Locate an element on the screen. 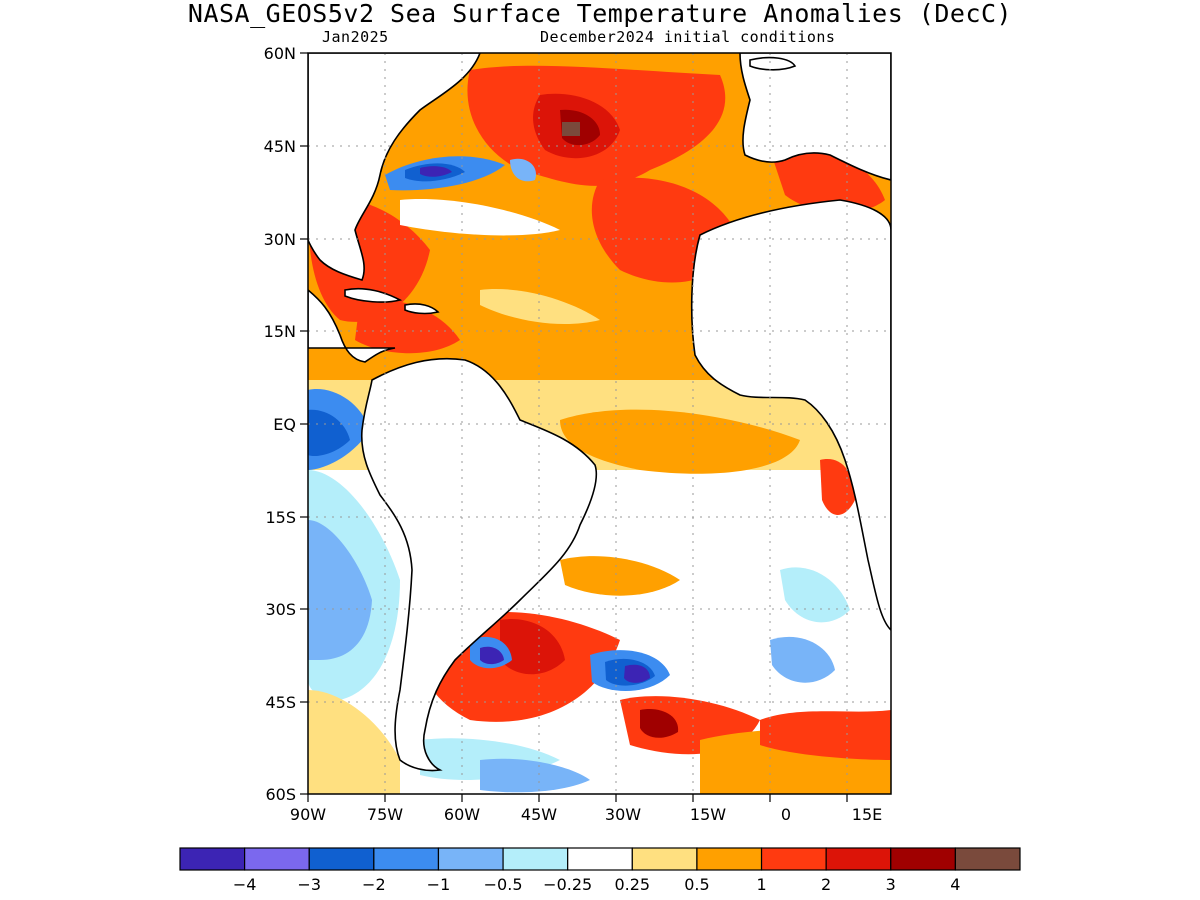 This screenshot has width=1200, height=900. hispaniola is located at coordinates (422, 309).